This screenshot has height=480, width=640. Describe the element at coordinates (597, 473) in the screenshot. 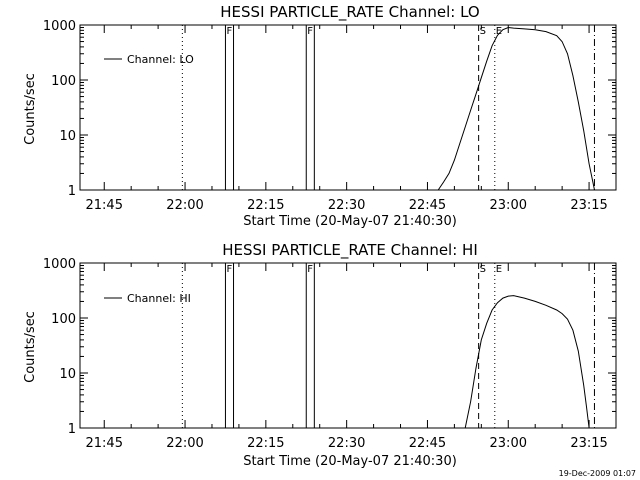

I see `print-timestamp: 19-Dec-2009 01:07` at that location.